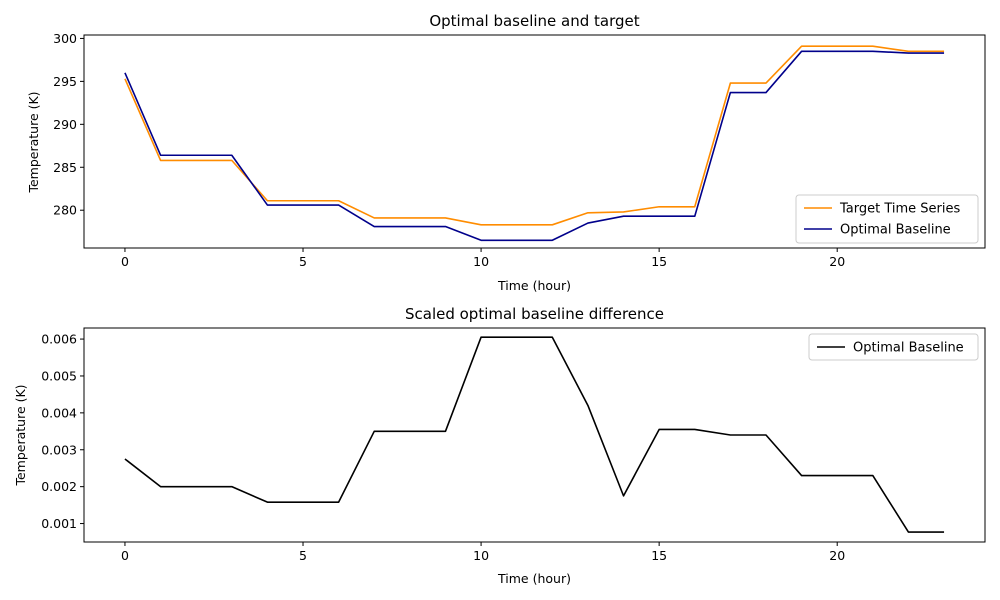 The height and width of the screenshot is (600, 1000). Describe the element at coordinates (65, 167) in the screenshot. I see `y-tick-label: 285` at that location.